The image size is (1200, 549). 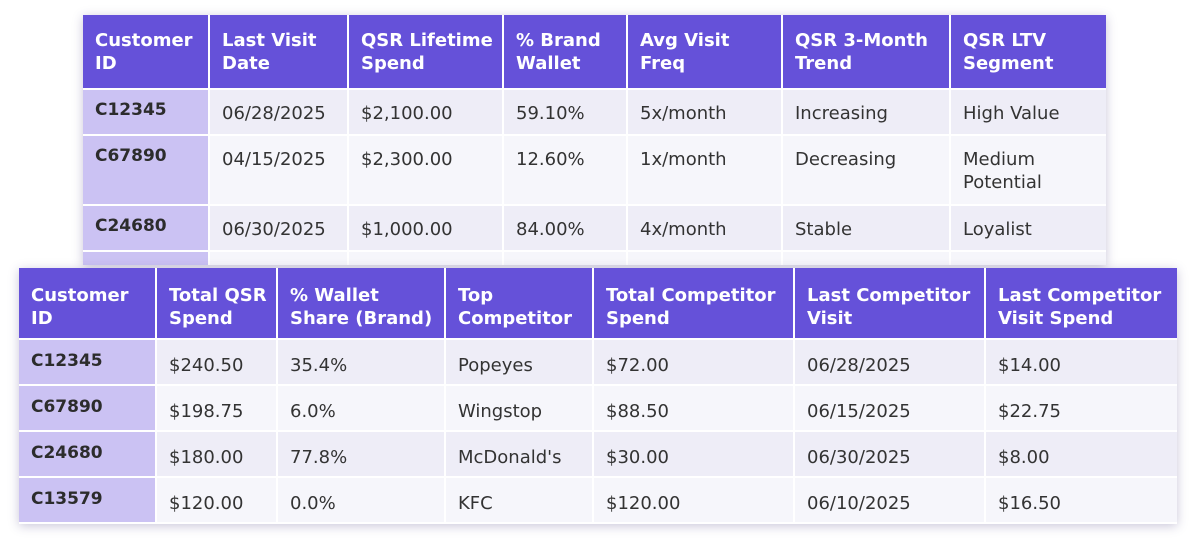 I want to click on column-header-avg-visit-freq: Avg Visit Freq, so click(x=705, y=52).